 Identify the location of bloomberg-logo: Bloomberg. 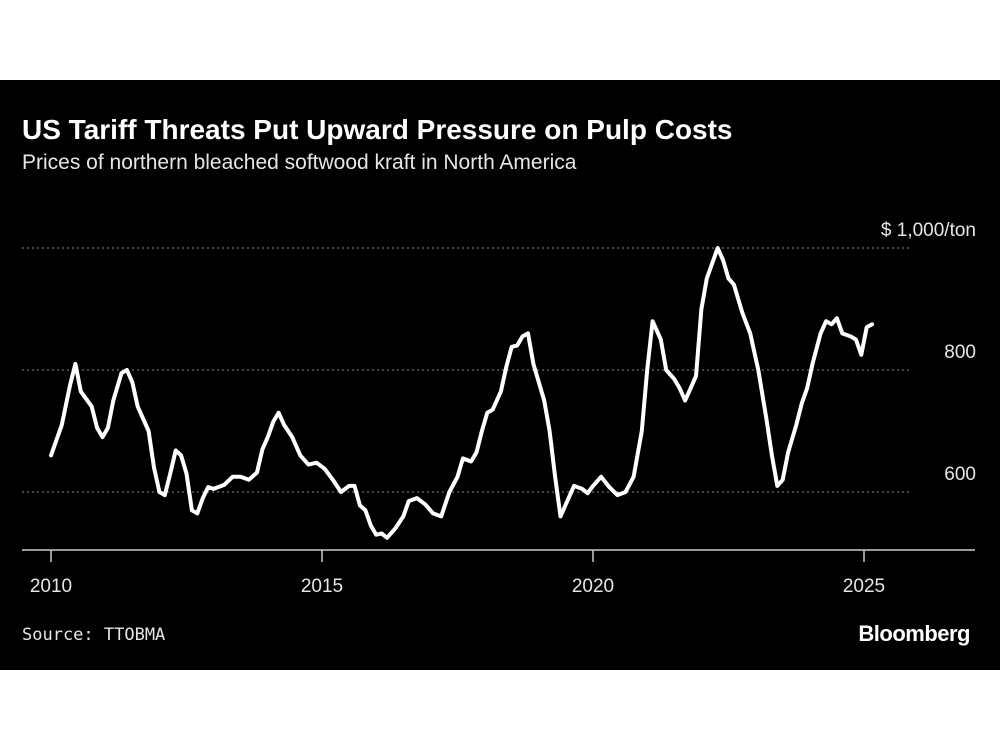
(914, 633).